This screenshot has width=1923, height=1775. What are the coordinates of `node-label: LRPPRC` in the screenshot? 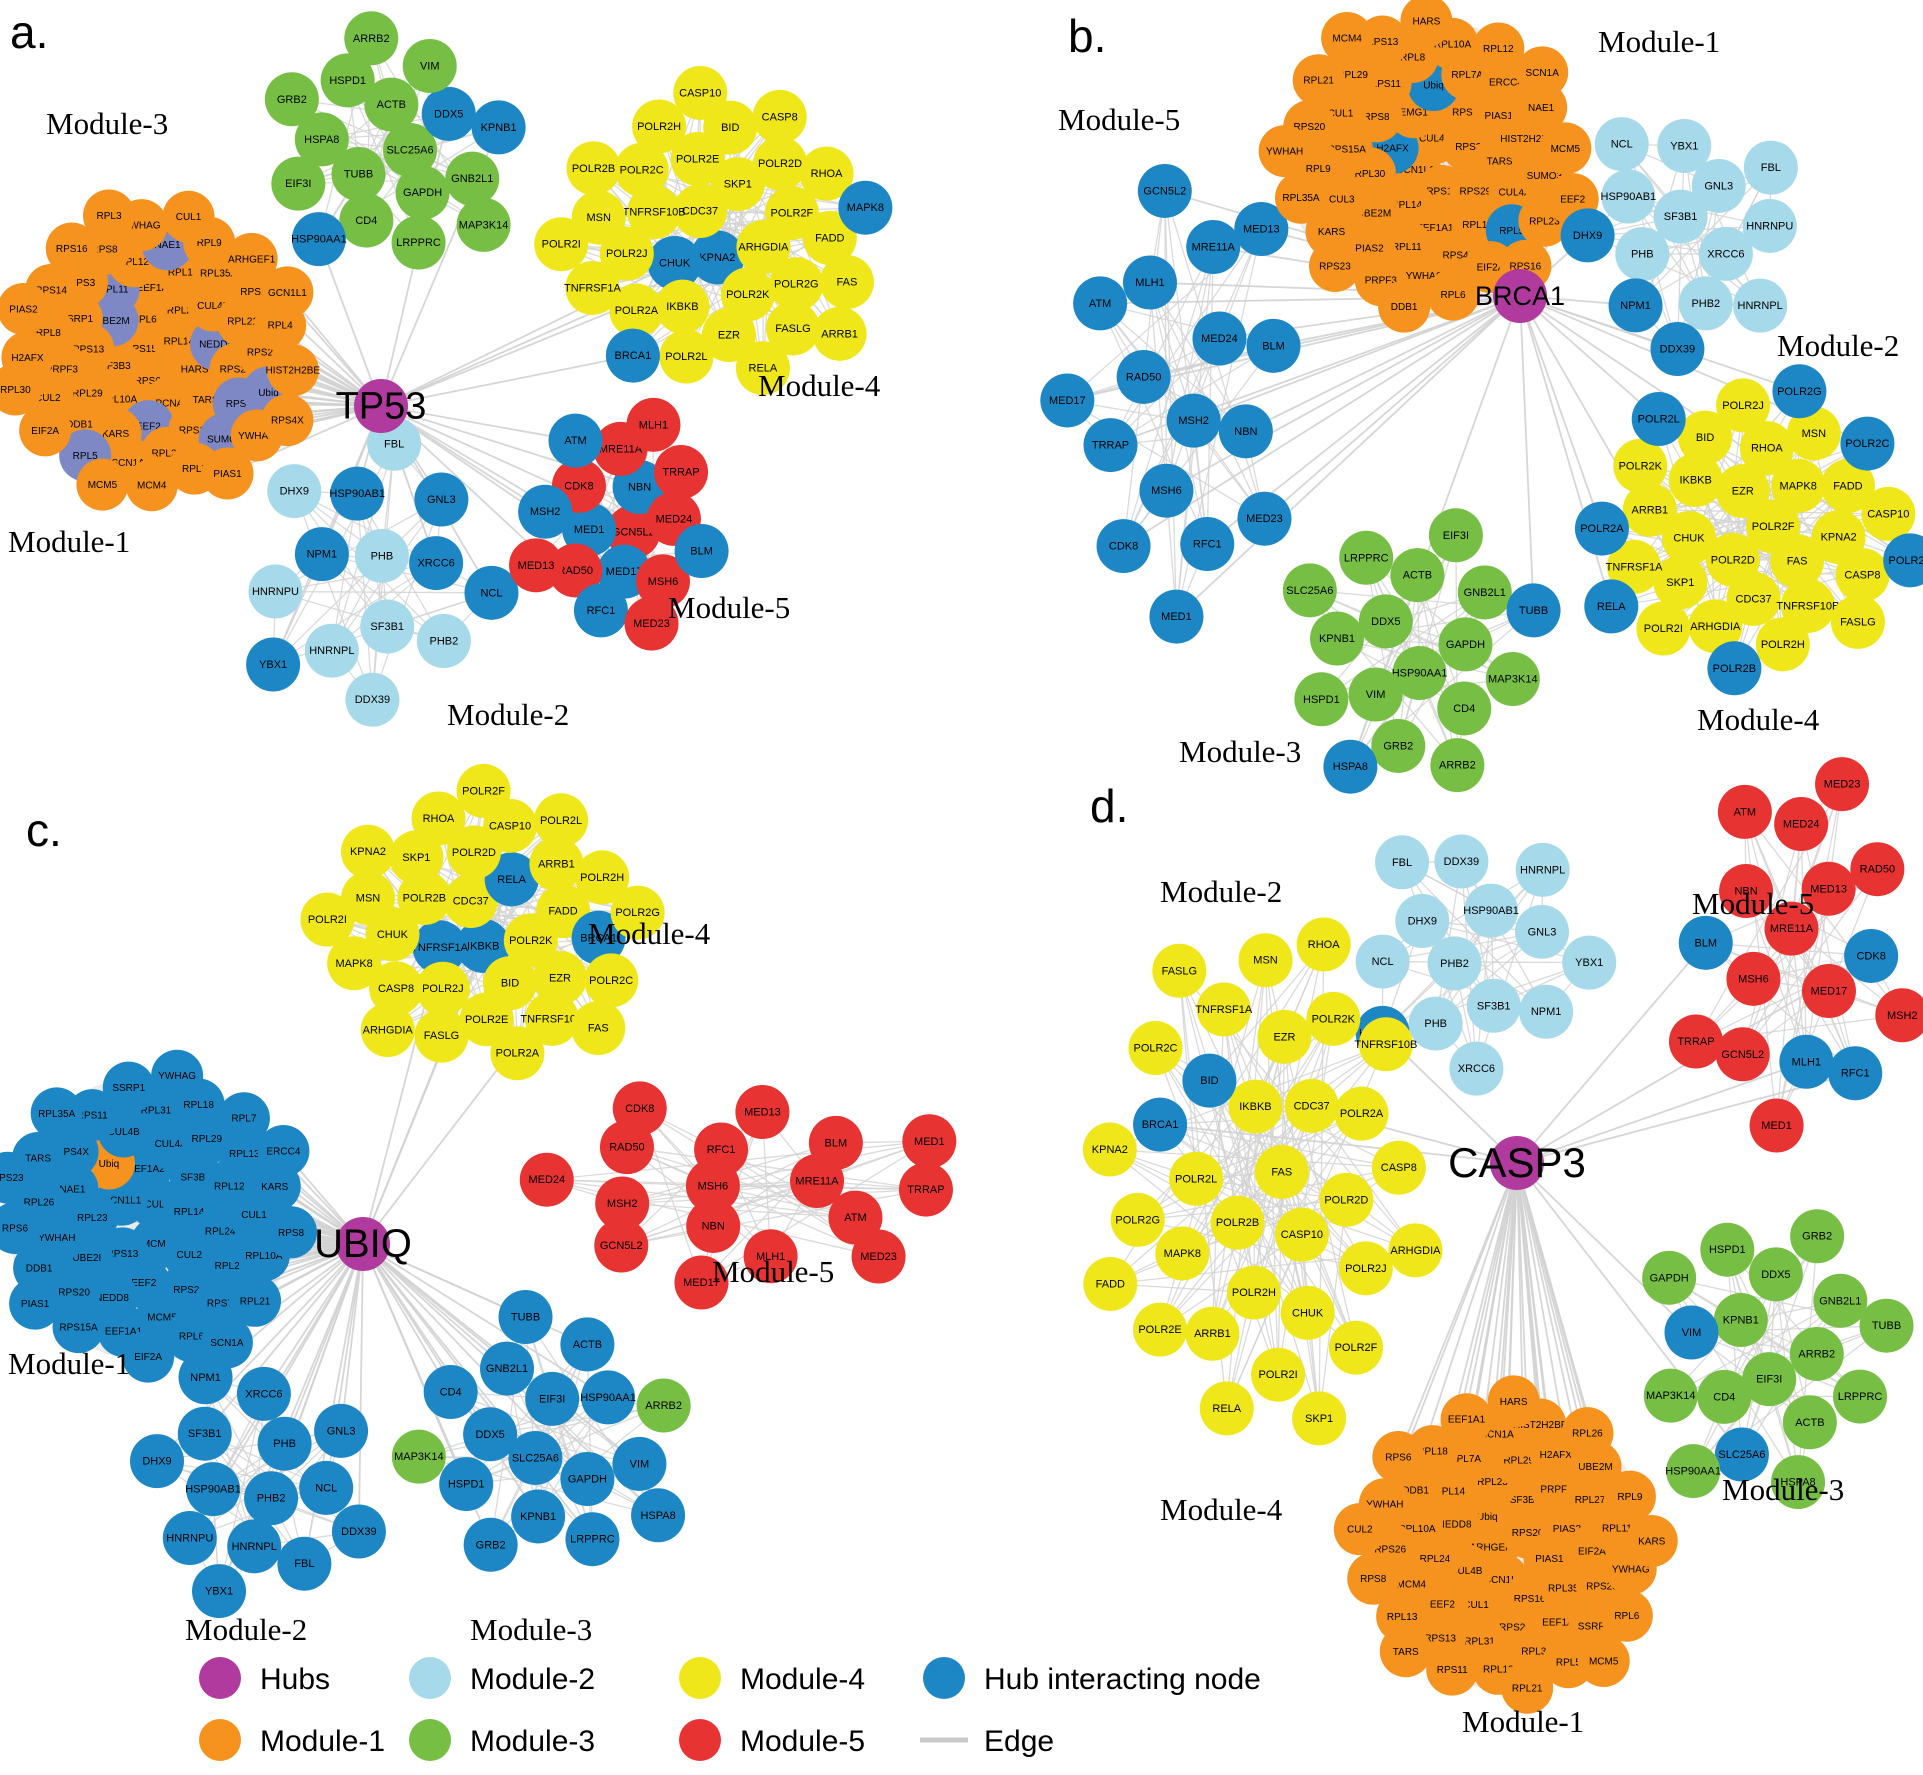 It's located at (1860, 1397).